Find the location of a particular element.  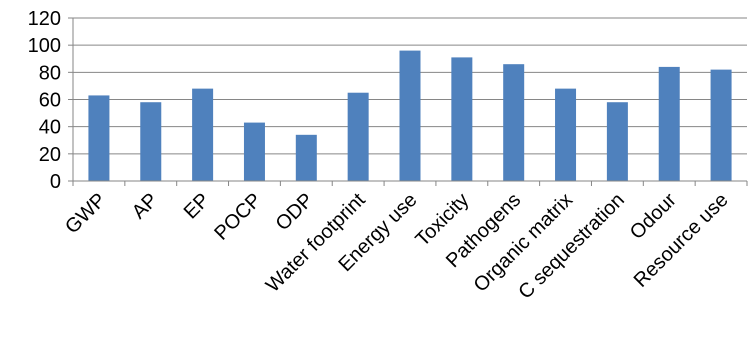

bar-c-sequestration is located at coordinates (617, 141).